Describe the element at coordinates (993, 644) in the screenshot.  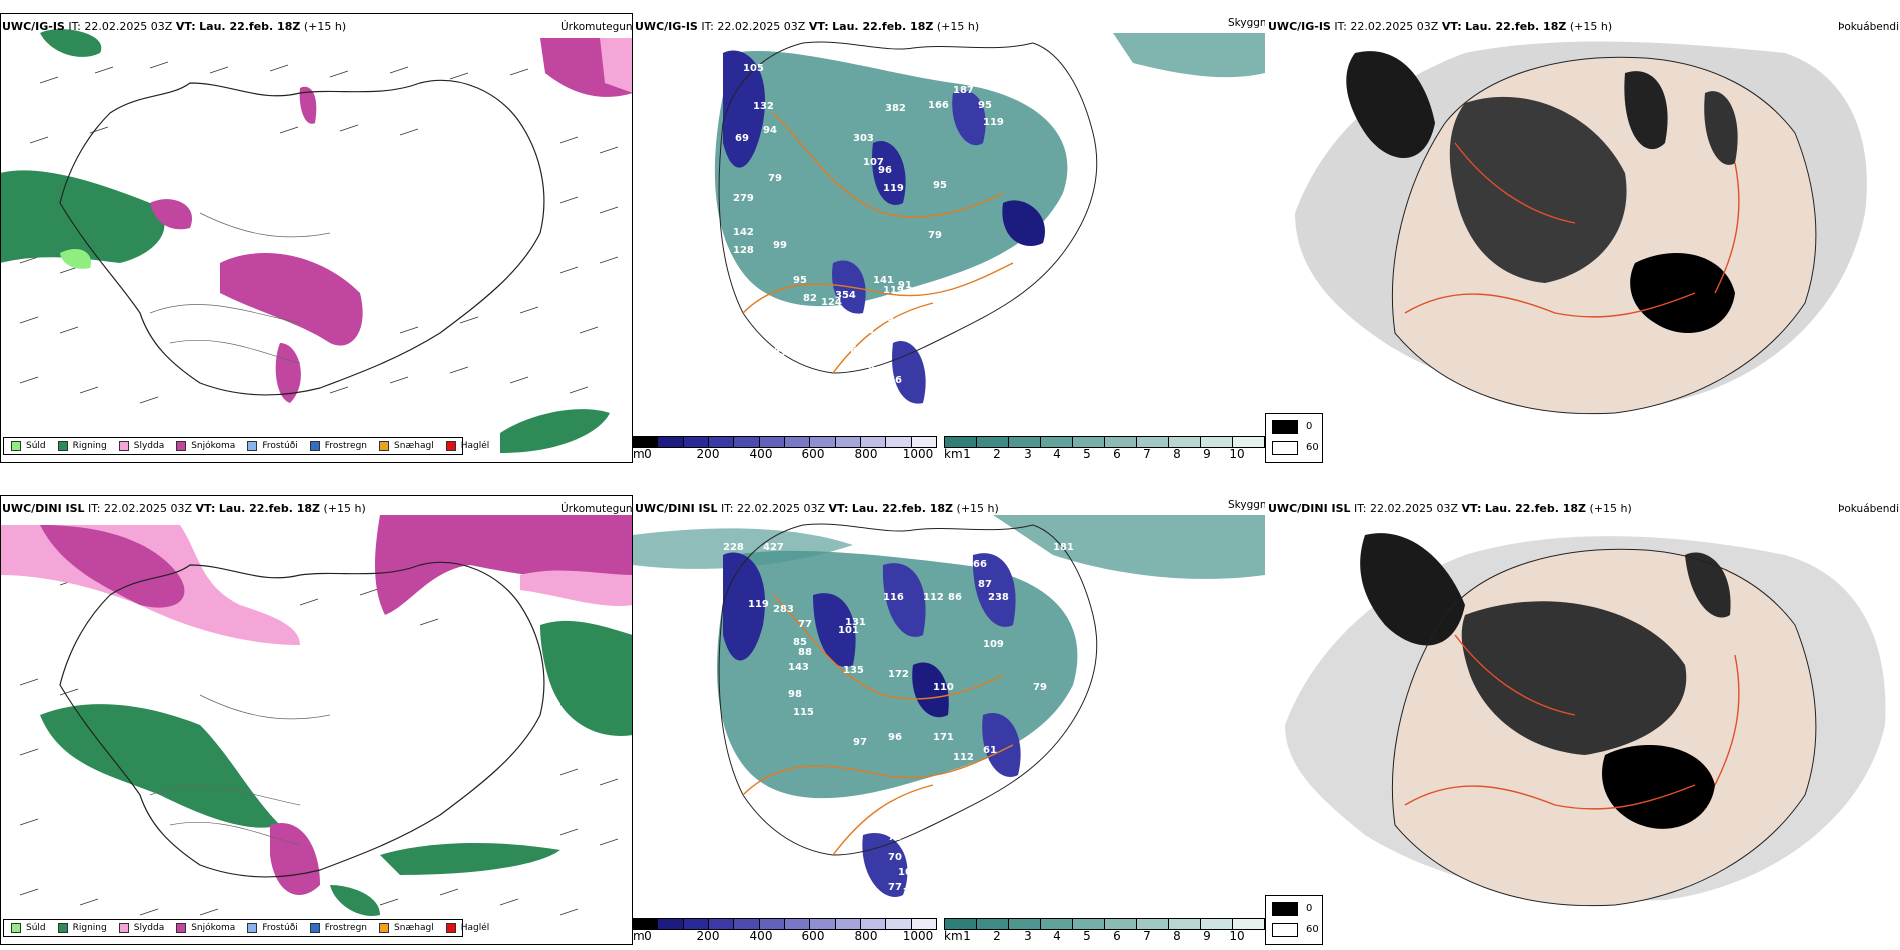
I see `ceiling-value-label: 109` at that location.